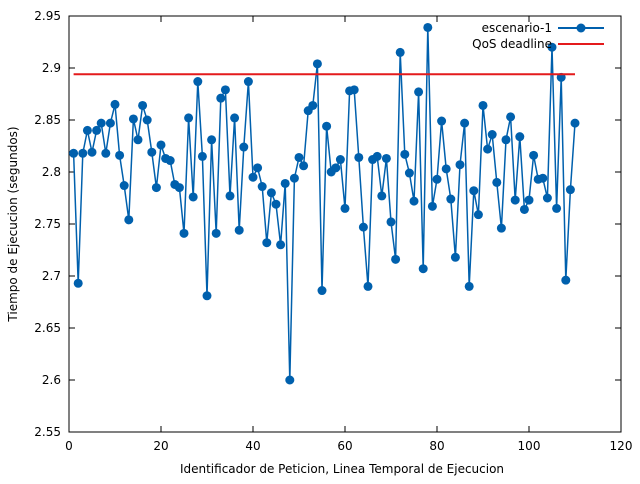 This screenshot has height=484, width=640. What do you see at coordinates (252, 446) in the screenshot?
I see `x-tick-label: 40` at bounding box center [252, 446].